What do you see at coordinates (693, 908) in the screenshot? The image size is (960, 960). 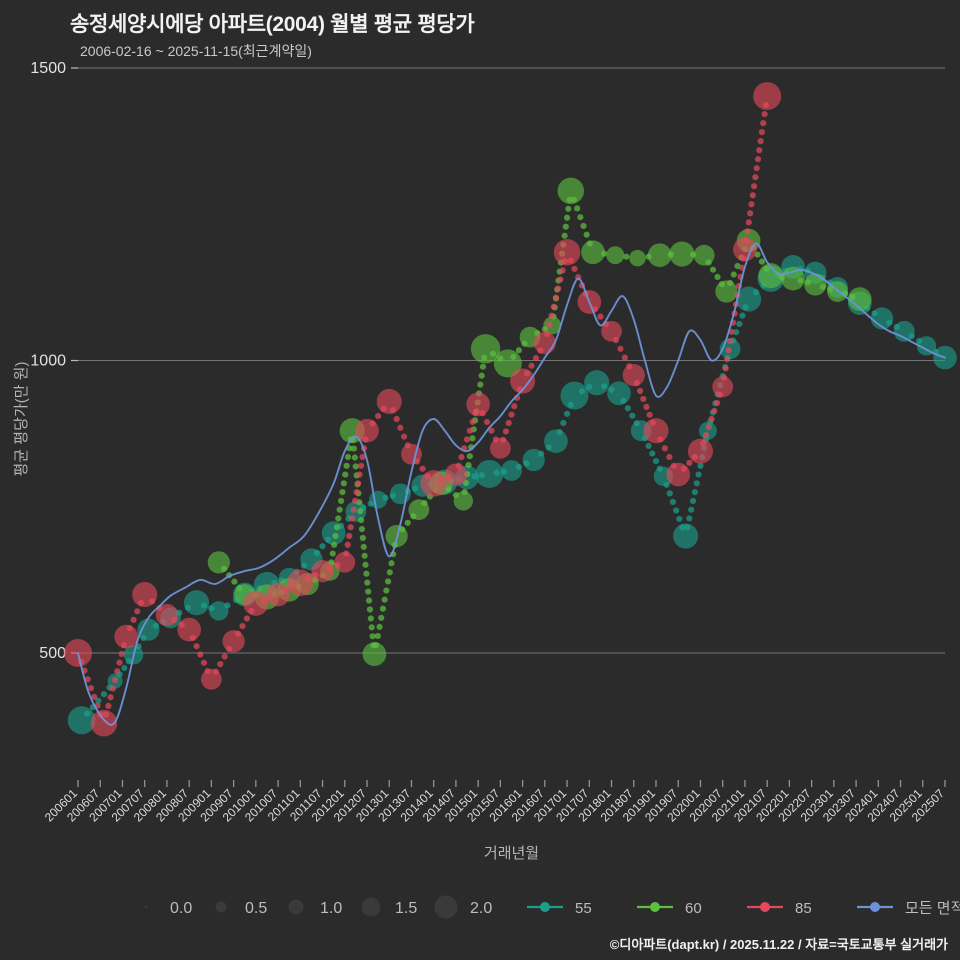 I see `legend-series-label: 60` at bounding box center [693, 908].